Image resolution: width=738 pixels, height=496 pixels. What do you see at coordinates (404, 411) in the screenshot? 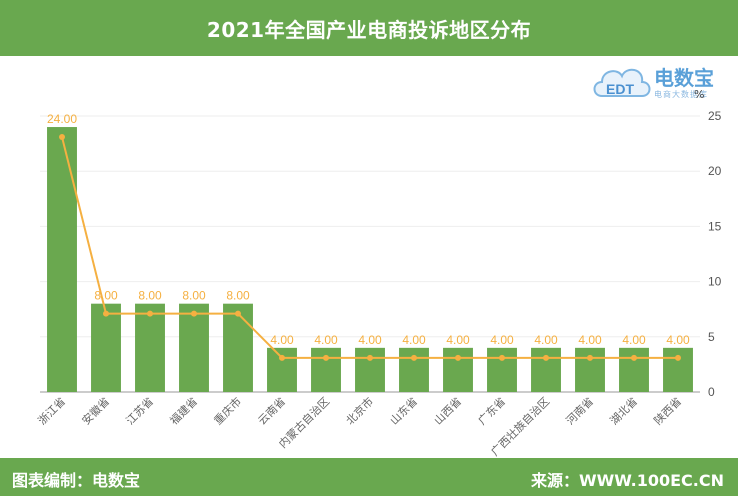
I see `x-tick-label: 山东省` at bounding box center [404, 411].